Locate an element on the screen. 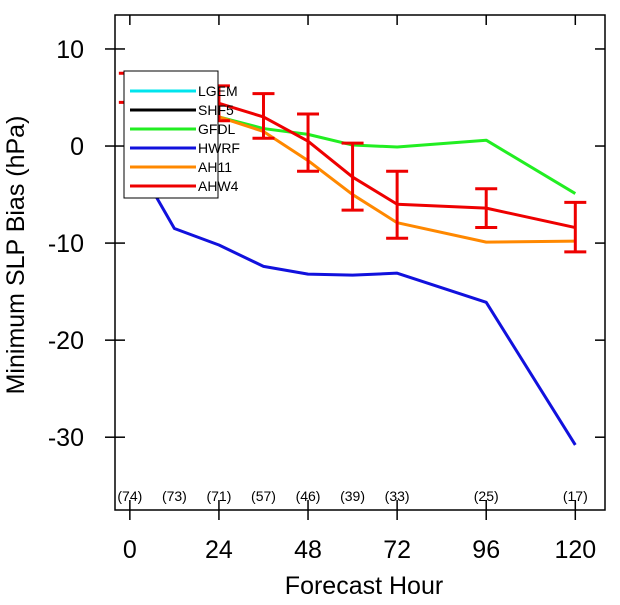 This screenshot has height=605, width=620. y-tick-label-10: 10 is located at coordinates (70, 50).